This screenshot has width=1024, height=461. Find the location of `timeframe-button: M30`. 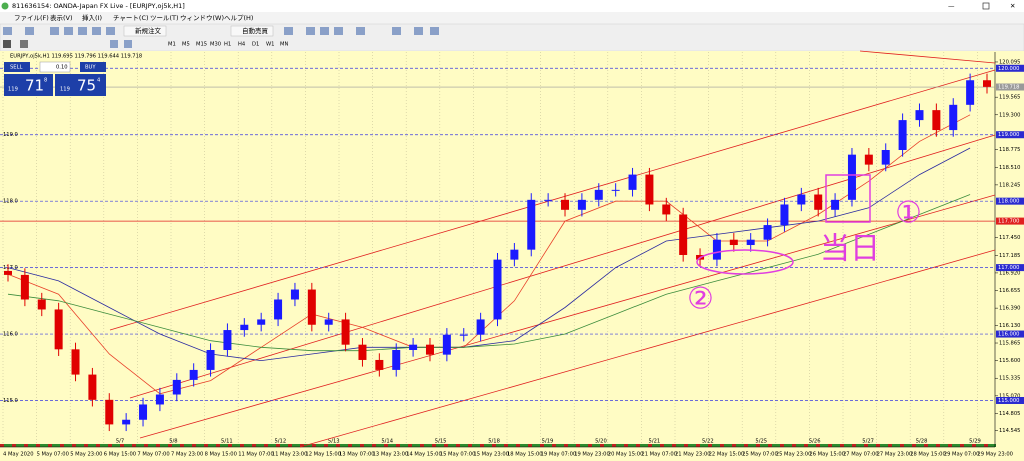

timeframe-button: M30 is located at coordinates (215, 45).